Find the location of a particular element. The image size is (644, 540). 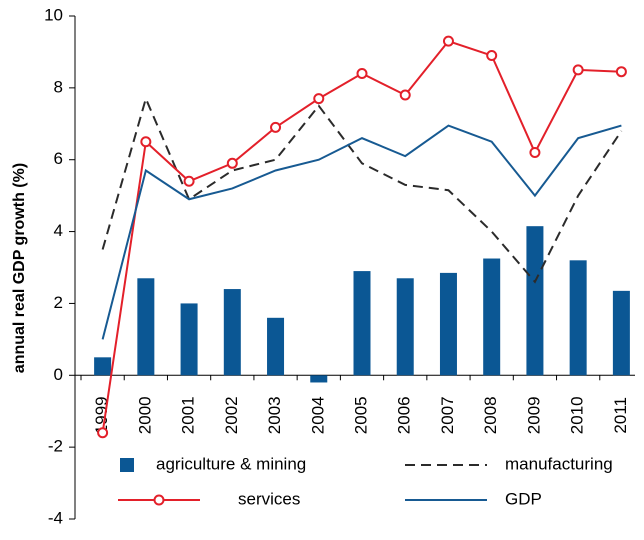

legend-marker is located at coordinates (159, 500).